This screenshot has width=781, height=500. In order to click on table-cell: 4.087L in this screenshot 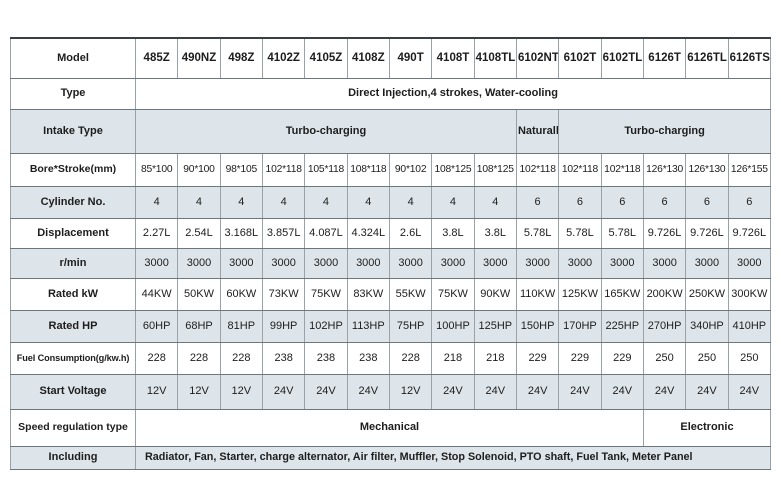, I will do `click(326, 233)`.